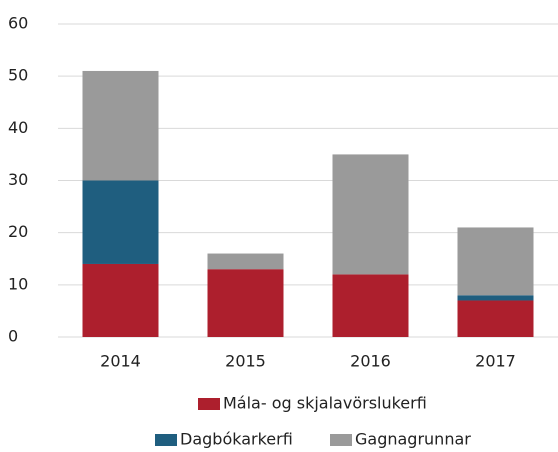 The image size is (558, 452). What do you see at coordinates (370, 361) in the screenshot?
I see `x-tick-label: 2016` at bounding box center [370, 361].